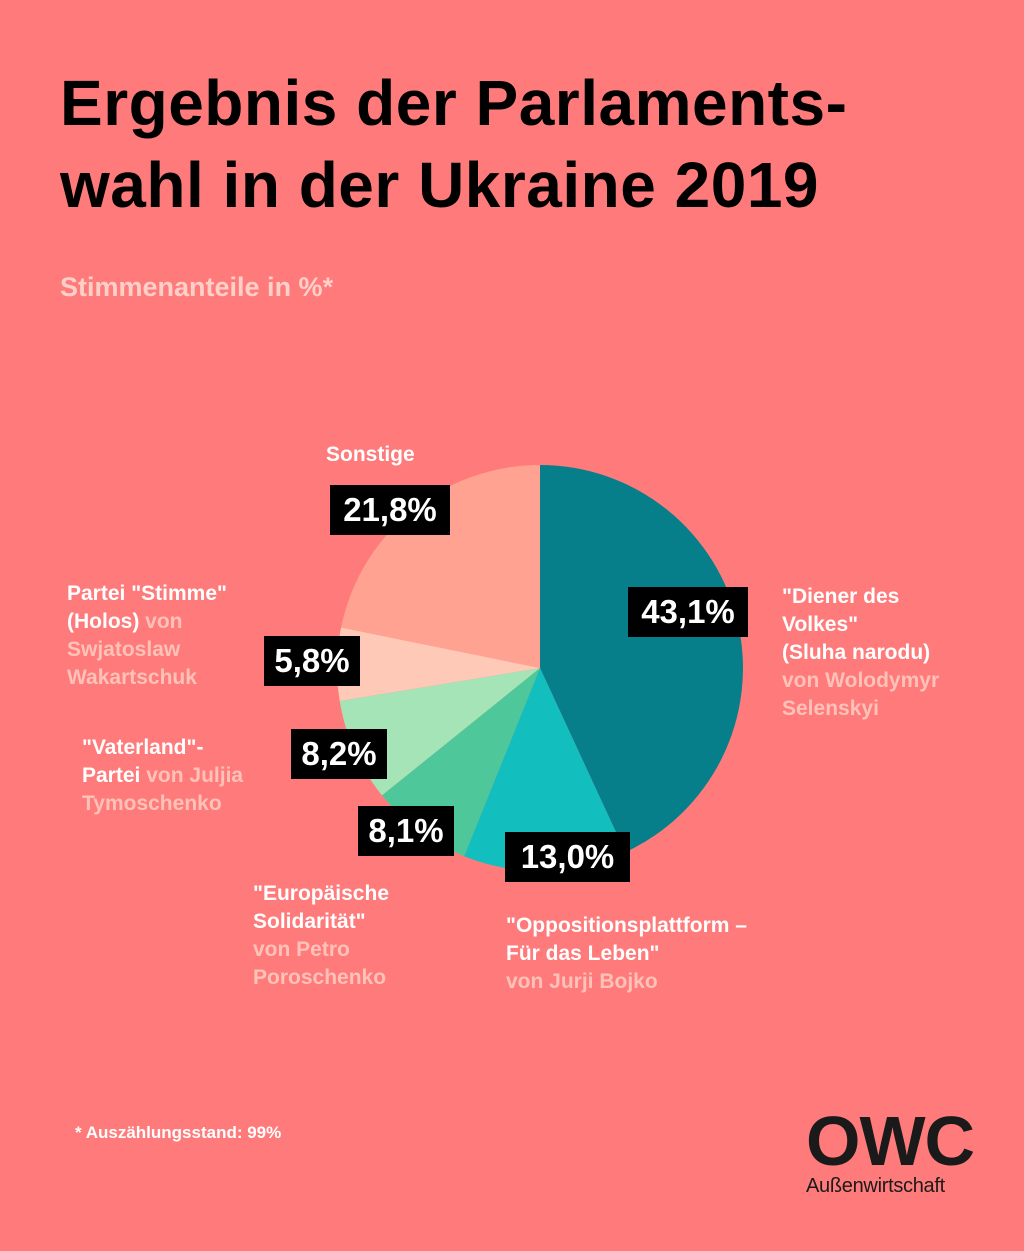 This screenshot has width=1024, height=1251. Describe the element at coordinates (439, 732) in the screenshot. I see `pie-slice-vaterland` at that location.